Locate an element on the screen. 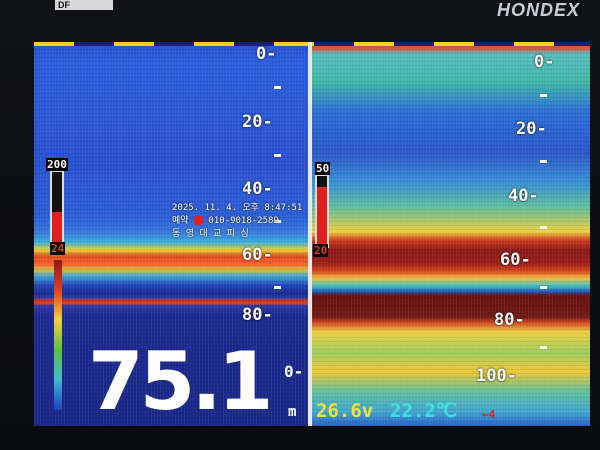 This screenshot has height=450, width=600. left-depth-80: 80- is located at coordinates (257, 315).